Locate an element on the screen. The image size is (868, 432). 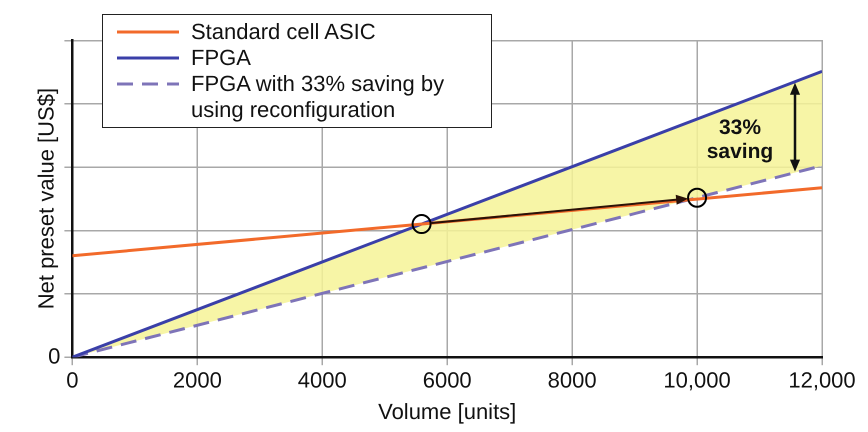
text: 0 is located at coordinates (54, 355).